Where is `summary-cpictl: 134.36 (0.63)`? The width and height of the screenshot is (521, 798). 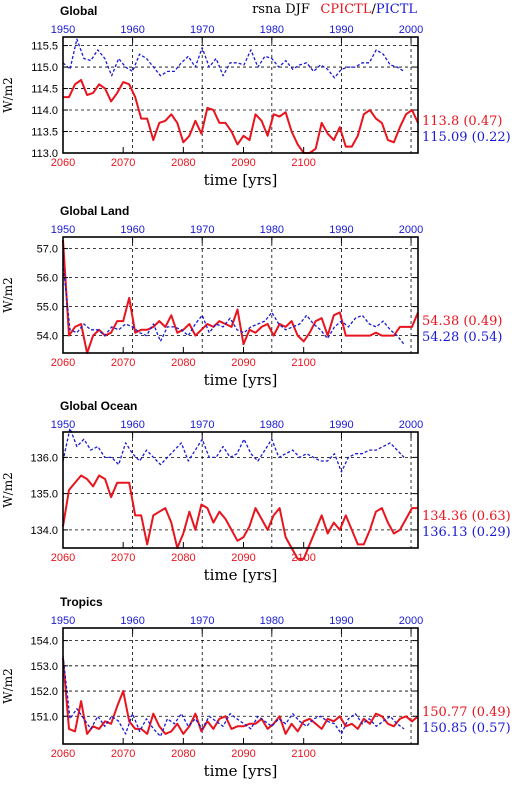 summary-cpictl: 134.36 (0.63) is located at coordinates (466, 516).